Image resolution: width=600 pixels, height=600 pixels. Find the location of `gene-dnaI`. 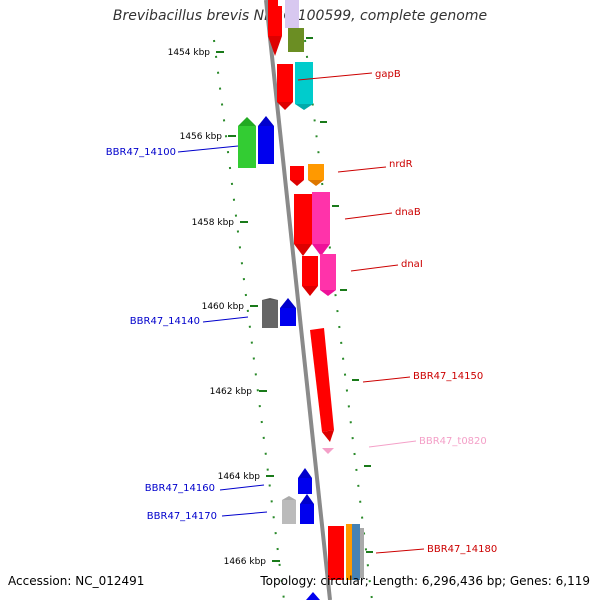

gene-dnaI is located at coordinates (319, 275).